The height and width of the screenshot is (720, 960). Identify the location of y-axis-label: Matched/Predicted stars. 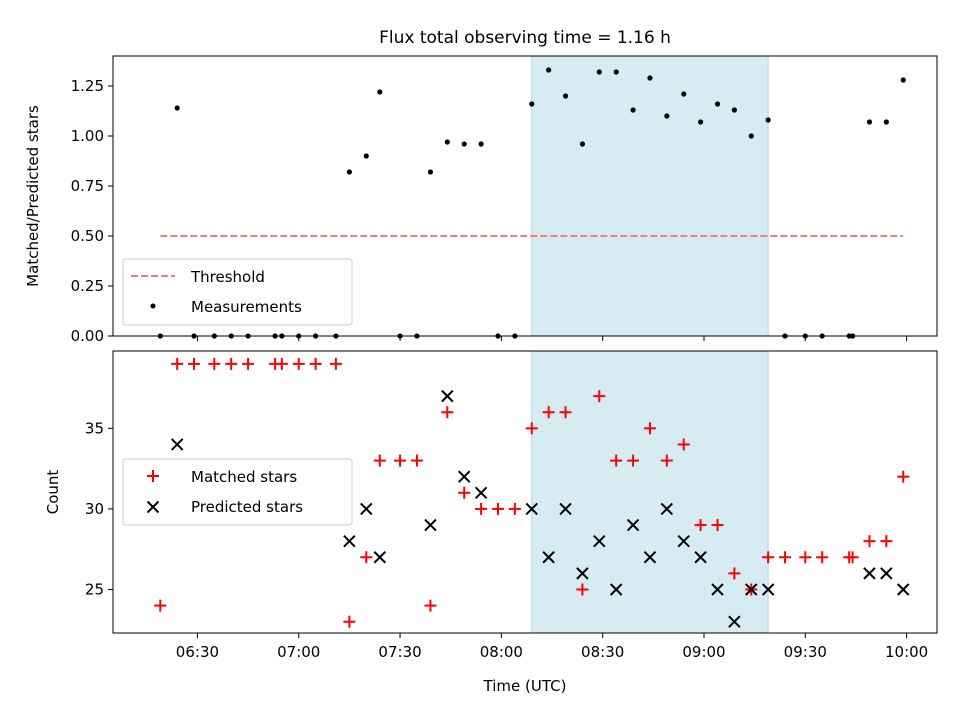
(33, 196).